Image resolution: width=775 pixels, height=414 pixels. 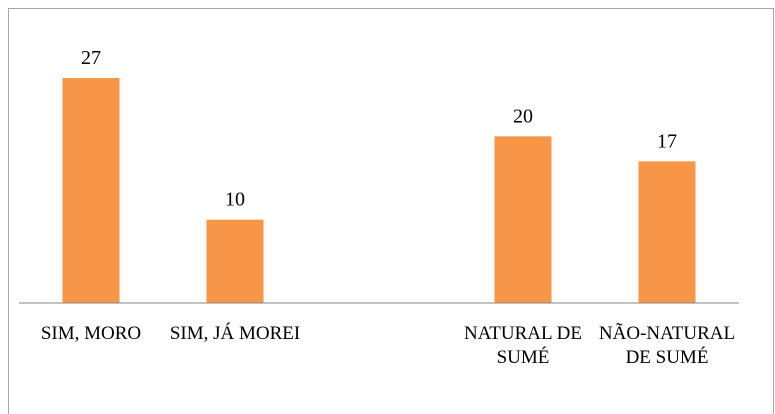 What do you see at coordinates (523, 116) in the screenshot?
I see `data-label: 20` at bounding box center [523, 116].